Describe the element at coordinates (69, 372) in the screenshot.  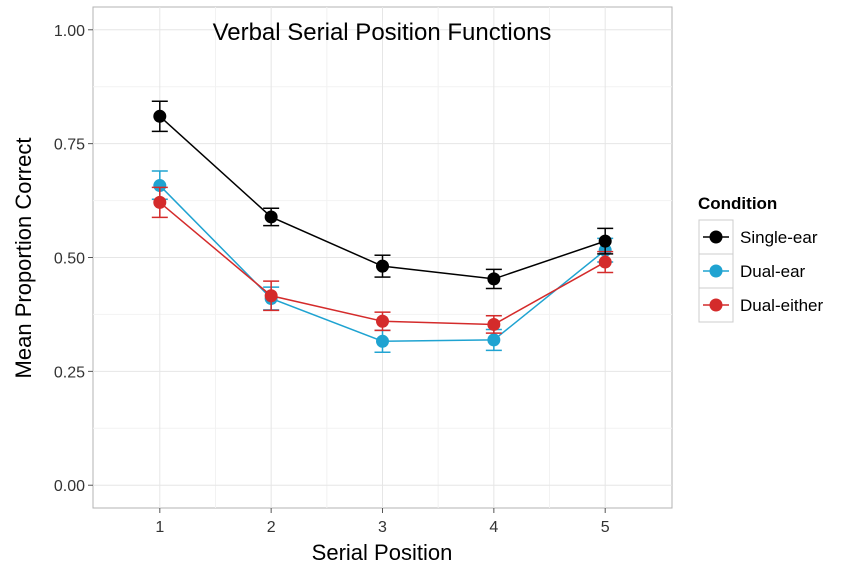
I see `y-tick-label: 0.25` at that location.